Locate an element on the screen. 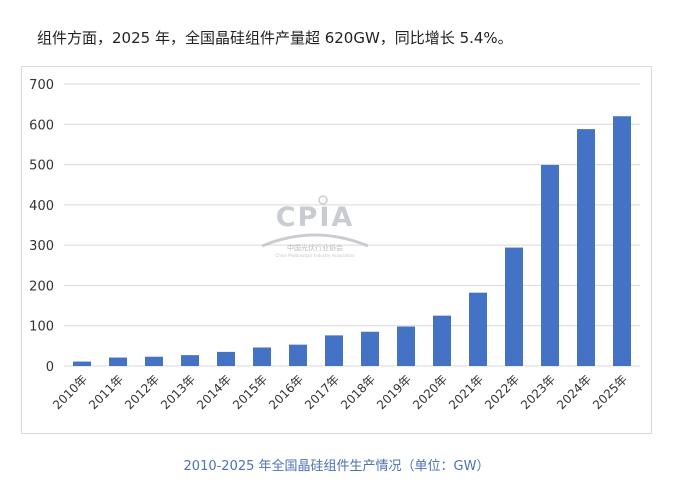 This screenshot has height=483, width=673. x-tick-label: 2022年 is located at coordinates (502, 392).